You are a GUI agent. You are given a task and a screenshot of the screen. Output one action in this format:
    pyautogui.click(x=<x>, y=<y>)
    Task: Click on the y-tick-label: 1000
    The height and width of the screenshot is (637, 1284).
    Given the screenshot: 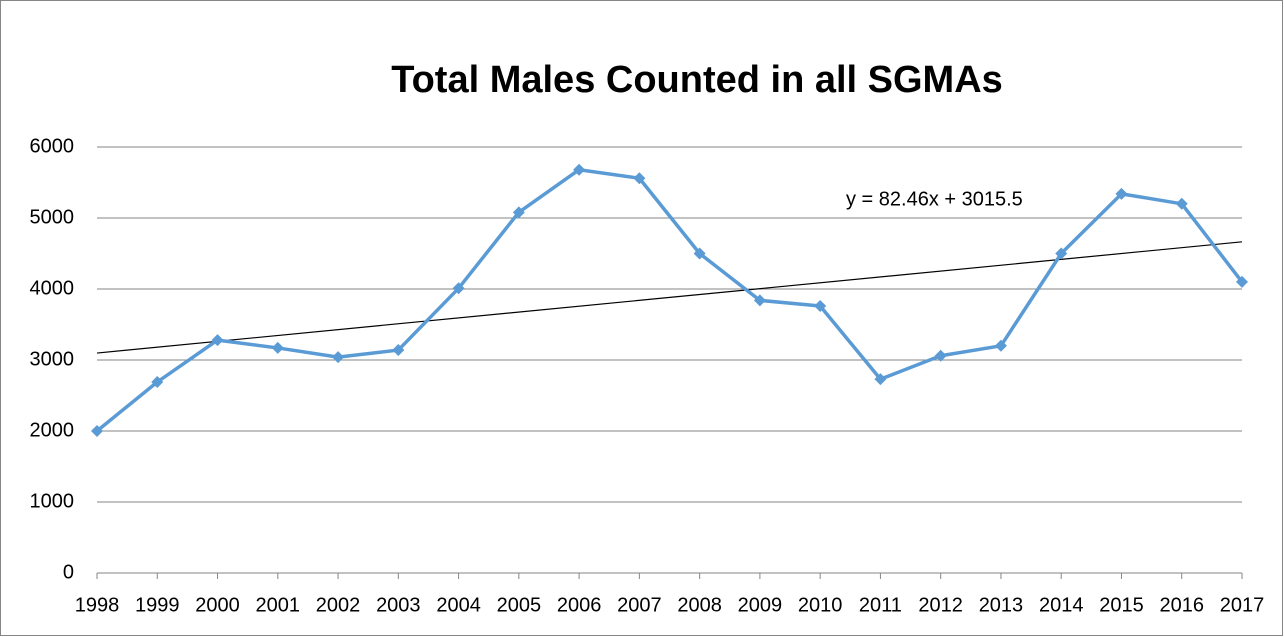 What is the action you would take?
    pyautogui.click(x=52, y=501)
    